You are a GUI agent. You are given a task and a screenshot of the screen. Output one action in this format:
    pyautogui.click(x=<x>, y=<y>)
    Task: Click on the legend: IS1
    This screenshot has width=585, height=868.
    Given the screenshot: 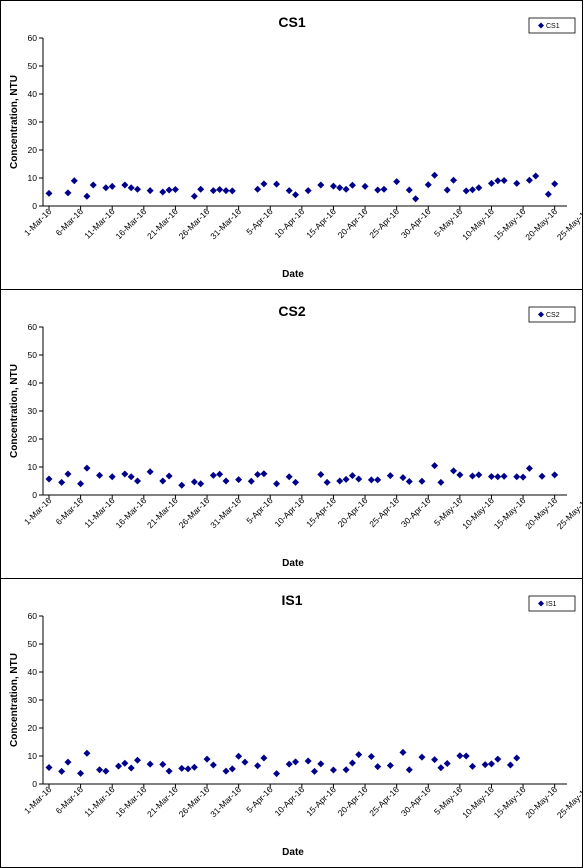 What is the action you would take?
    pyautogui.click(x=552, y=603)
    